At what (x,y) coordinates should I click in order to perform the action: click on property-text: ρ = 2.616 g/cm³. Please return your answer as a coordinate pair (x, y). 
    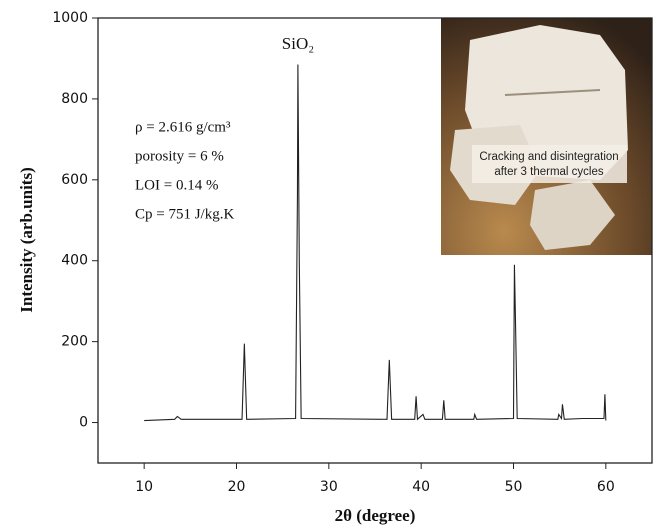
    Looking at the image, I should click on (183, 127).